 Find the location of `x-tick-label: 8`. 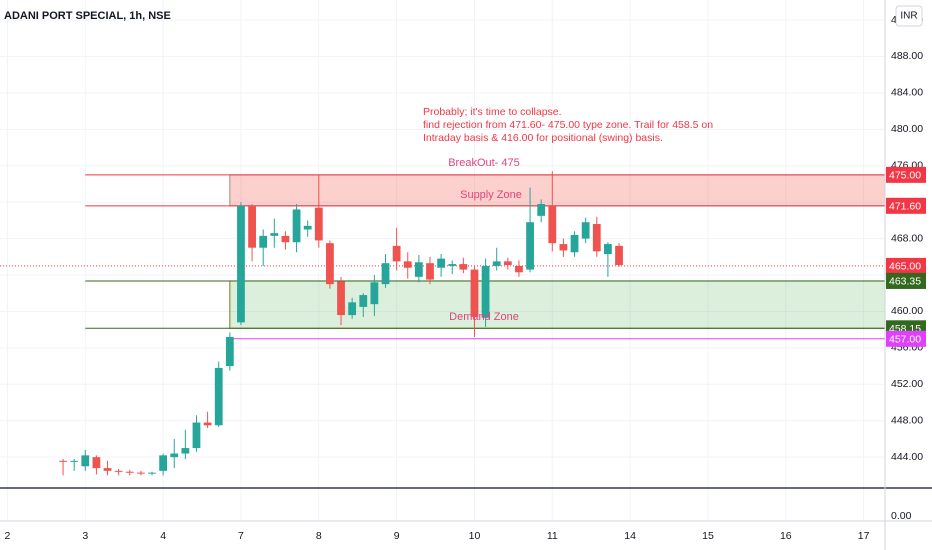

x-tick-label: 8 is located at coordinates (319, 536).